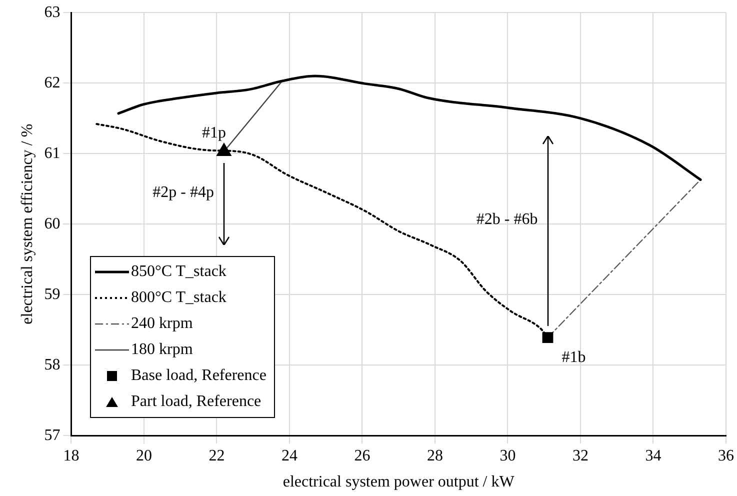  Describe the element at coordinates (574, 357) in the screenshot. I see `annotation: #1b` at that location.